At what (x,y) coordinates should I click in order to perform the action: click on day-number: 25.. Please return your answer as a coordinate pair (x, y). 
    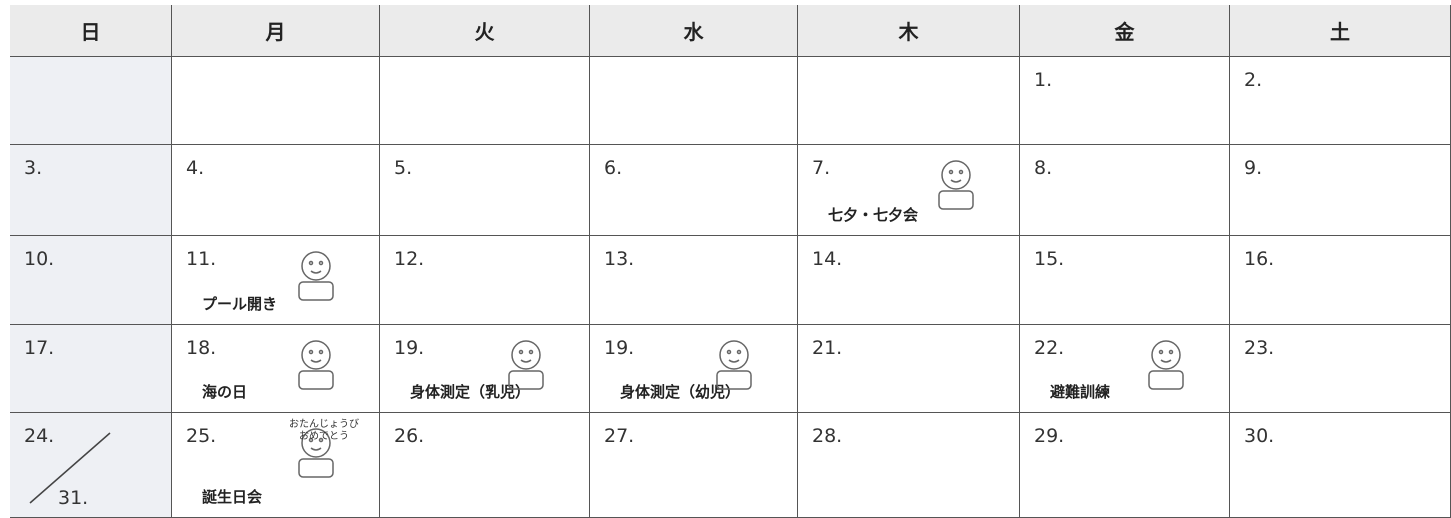
    Looking at the image, I should click on (201, 436).